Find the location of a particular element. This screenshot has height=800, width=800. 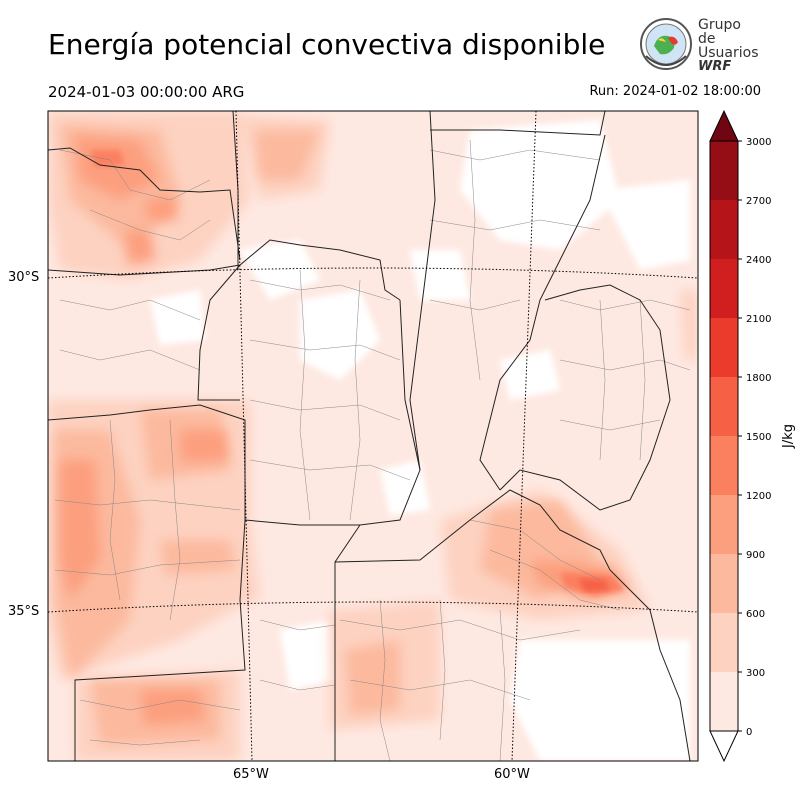

logo-line1: Grupo de is located at coordinates (719, 32).